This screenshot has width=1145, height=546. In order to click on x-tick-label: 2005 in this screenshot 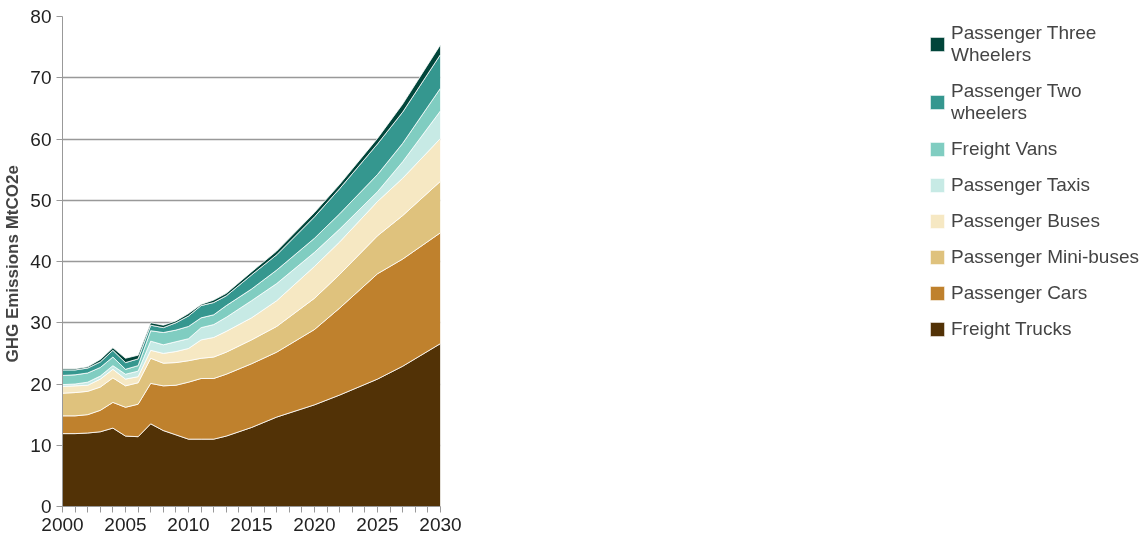, I will do `click(125, 524)`.